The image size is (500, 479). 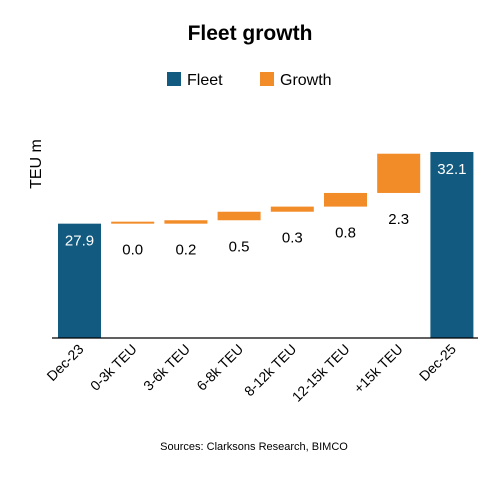 What do you see at coordinates (174, 79) in the screenshot?
I see `legend-swatch-fleet` at bounding box center [174, 79].